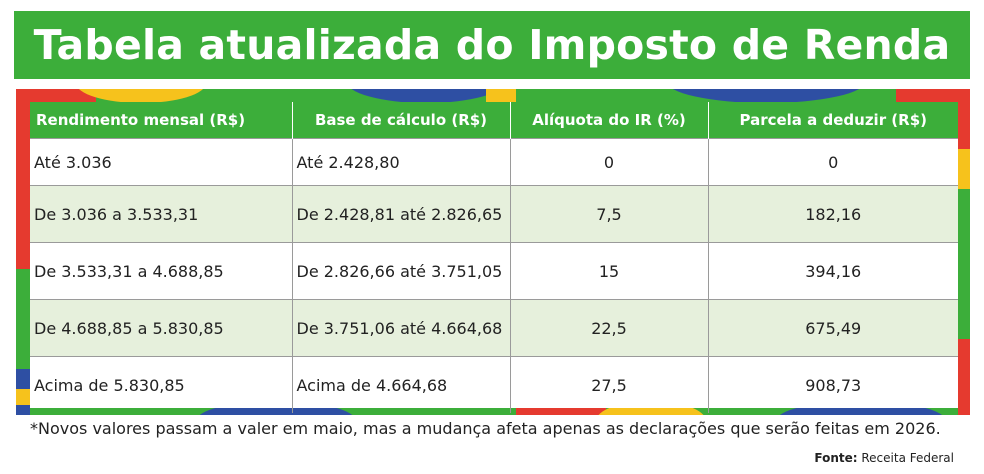 The height and width of the screenshot is (474, 984). What do you see at coordinates (833, 384) in the screenshot?
I see `cell-parcela: 908,73` at bounding box center [833, 384].